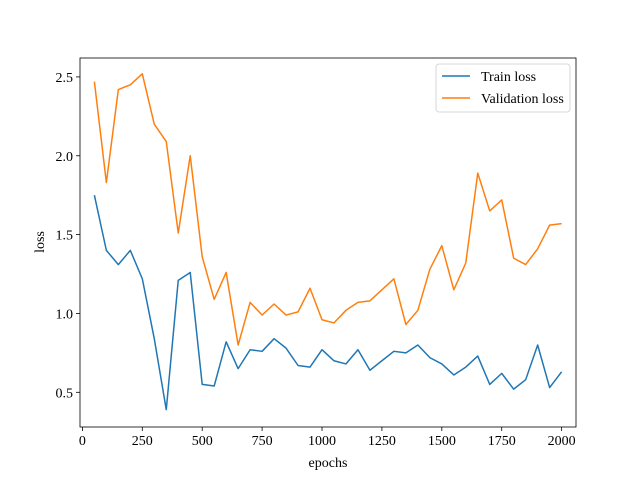 This screenshot has height=480, width=640. What do you see at coordinates (40, 242) in the screenshot?
I see `y-axis-label: loss` at bounding box center [40, 242].